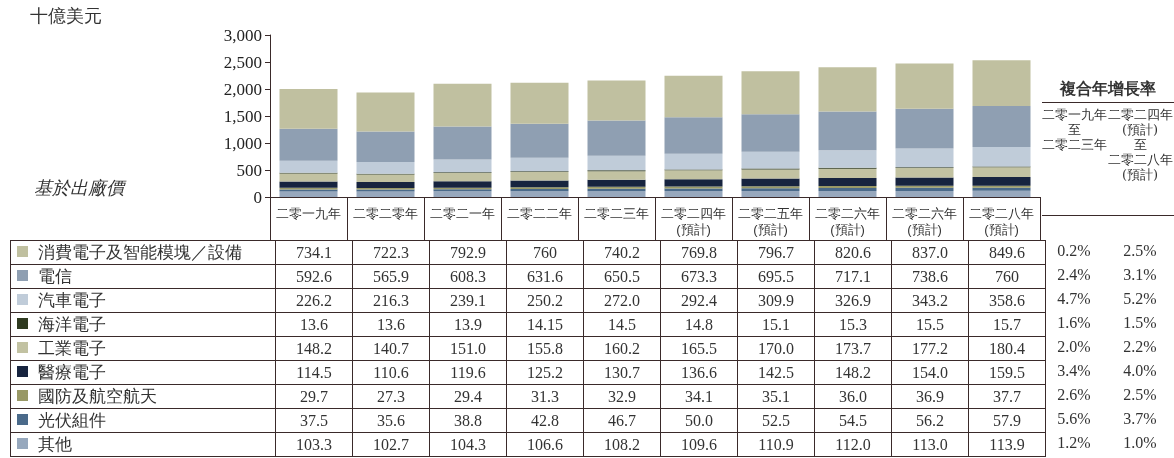 The width and height of the screenshot is (1174, 458). What do you see at coordinates (545, 324) in the screenshot?
I see `data-label: 14.15` at bounding box center [545, 324].